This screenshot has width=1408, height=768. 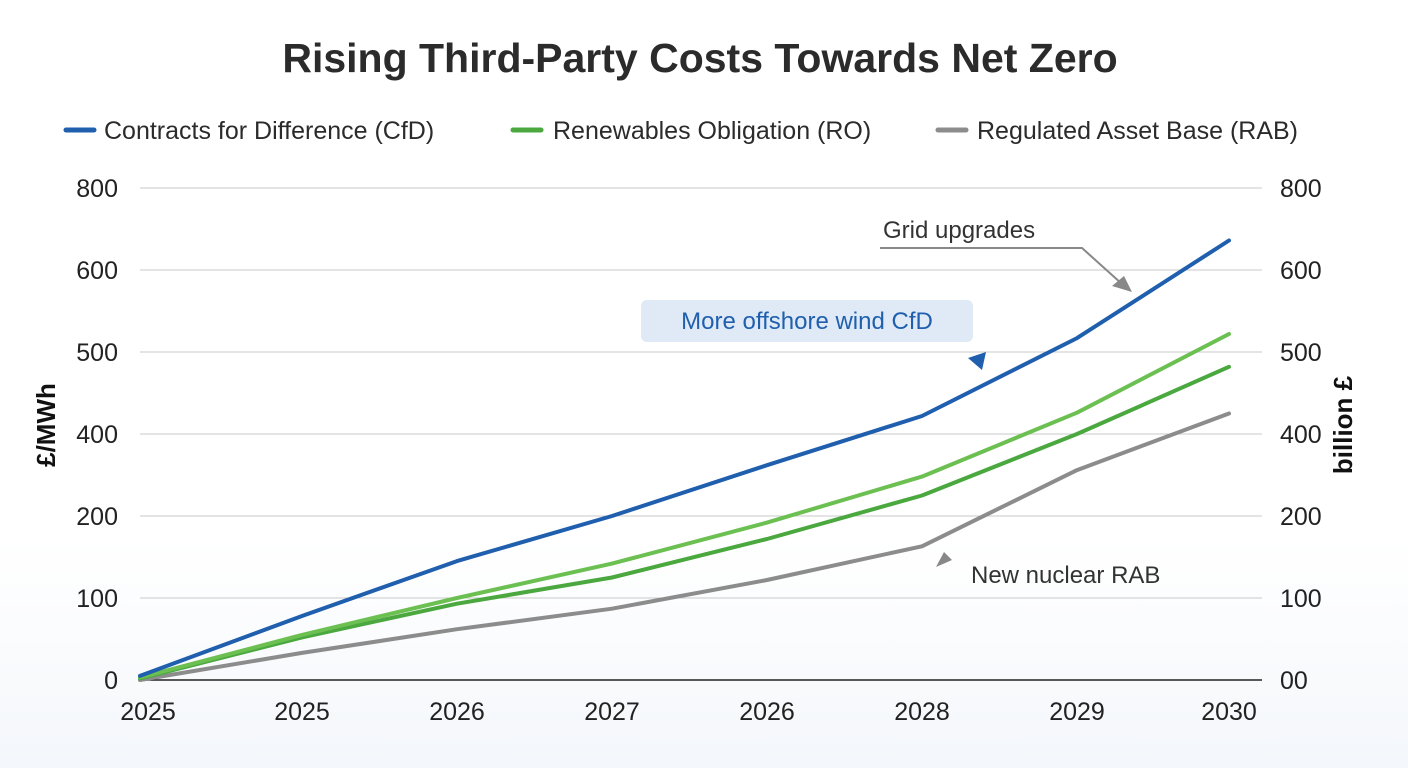 I want to click on legend-label: Renewables Obligation (RO), so click(x=712, y=131).